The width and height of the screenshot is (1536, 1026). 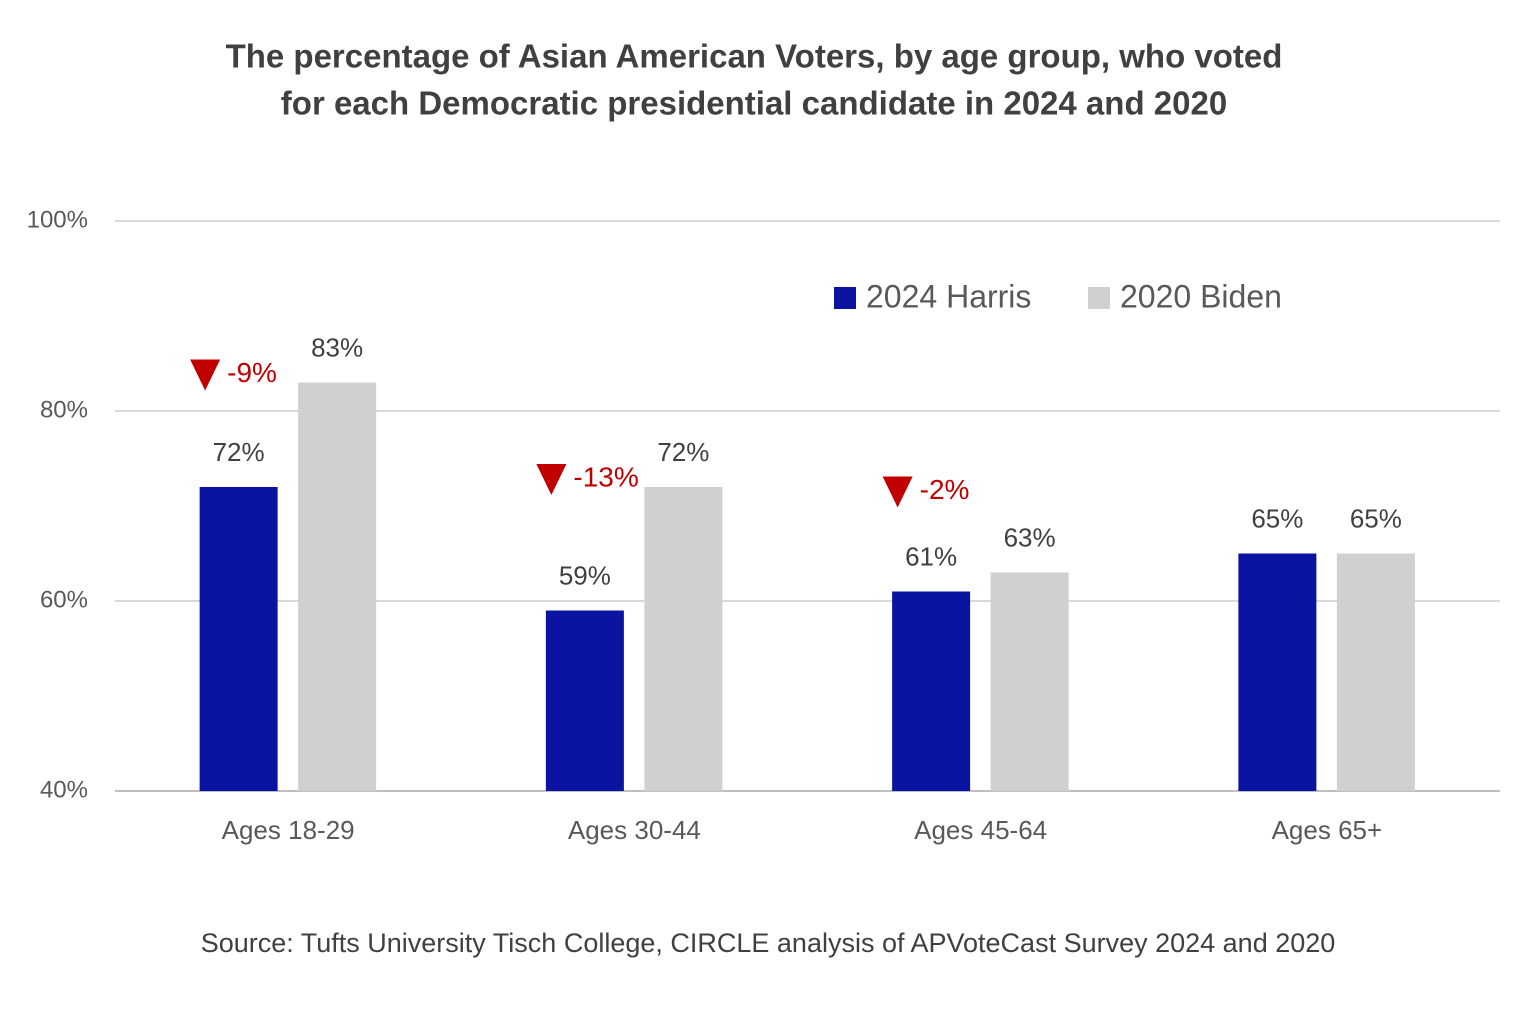 What do you see at coordinates (931, 556) in the screenshot?
I see `value-label: 61%` at bounding box center [931, 556].